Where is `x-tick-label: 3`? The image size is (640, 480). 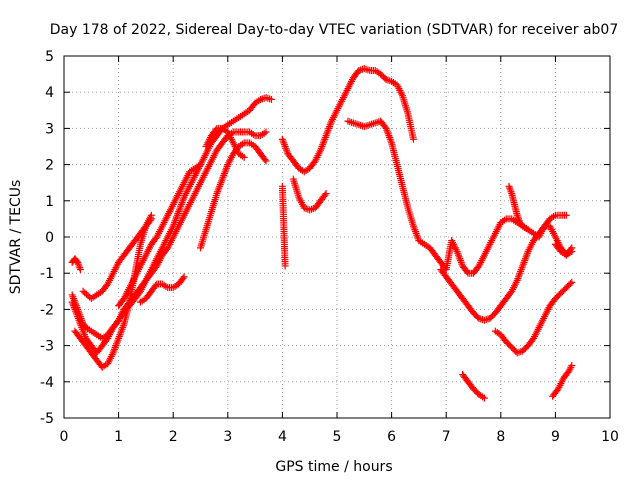
x-tick-label: 3 is located at coordinates (227, 437).